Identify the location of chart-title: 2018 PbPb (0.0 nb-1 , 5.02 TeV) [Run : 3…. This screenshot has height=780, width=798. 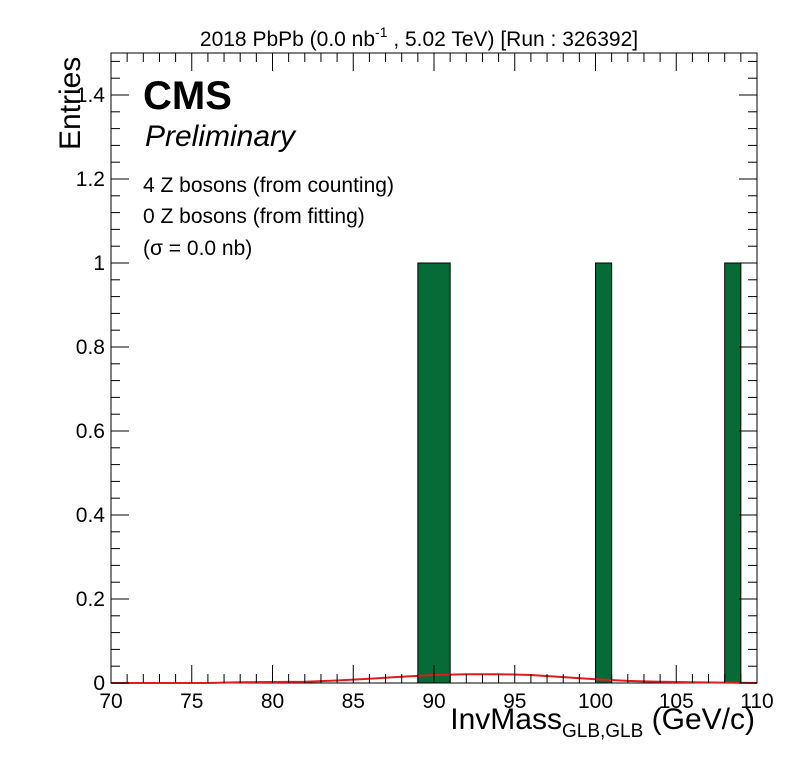
(419, 37).